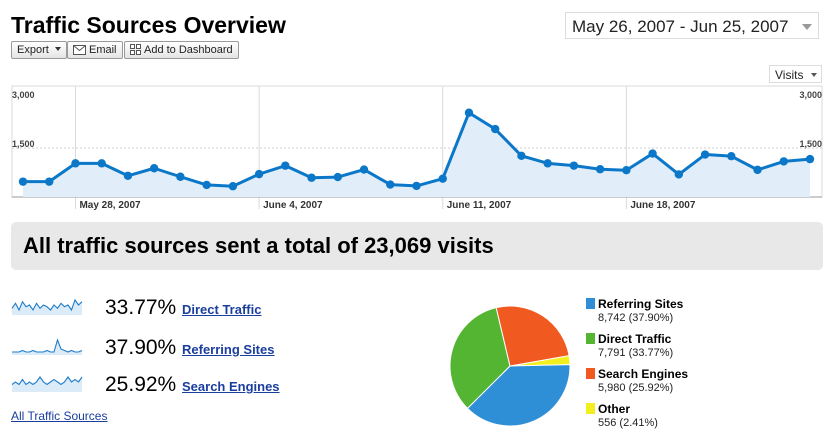  Describe the element at coordinates (636, 318) in the screenshot. I see `legend-value: 8,742 (37.90%)` at that location.